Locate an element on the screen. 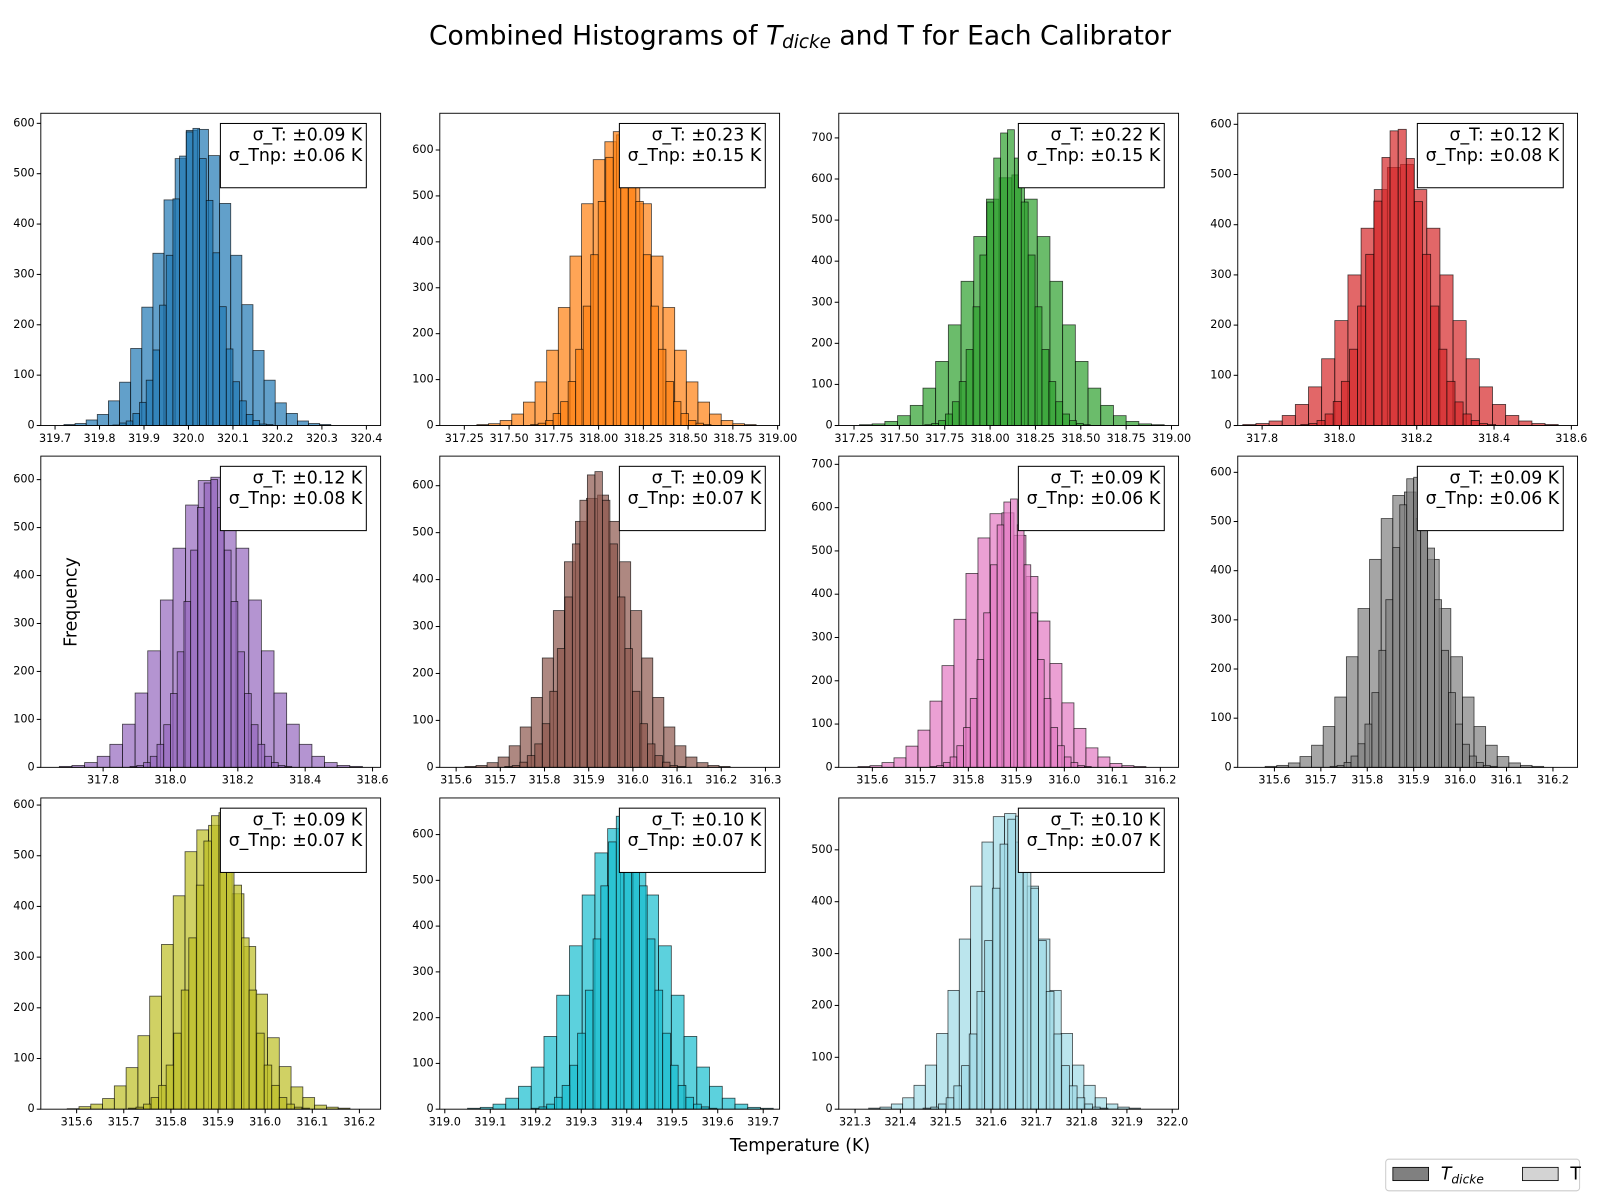 The image size is (1600, 1200). title-math: T is located at coordinates (775, 35).